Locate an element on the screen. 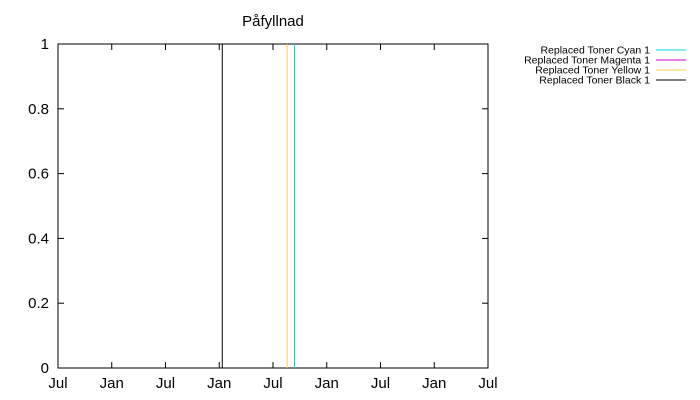  chart-title: Påfyllnad is located at coordinates (273, 21).